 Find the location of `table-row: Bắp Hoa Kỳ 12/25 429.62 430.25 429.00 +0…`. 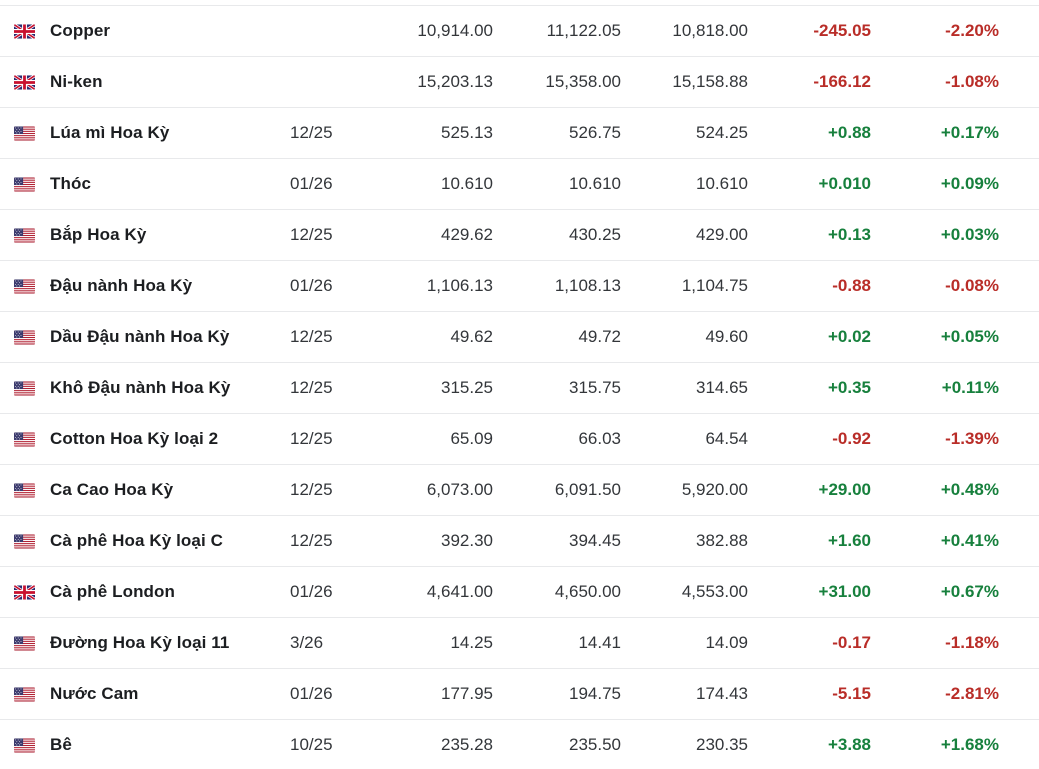

table-row: Bắp Hoa Kỳ 12/25 429.62 430.25 429.00 +0… is located at coordinates (519, 234).